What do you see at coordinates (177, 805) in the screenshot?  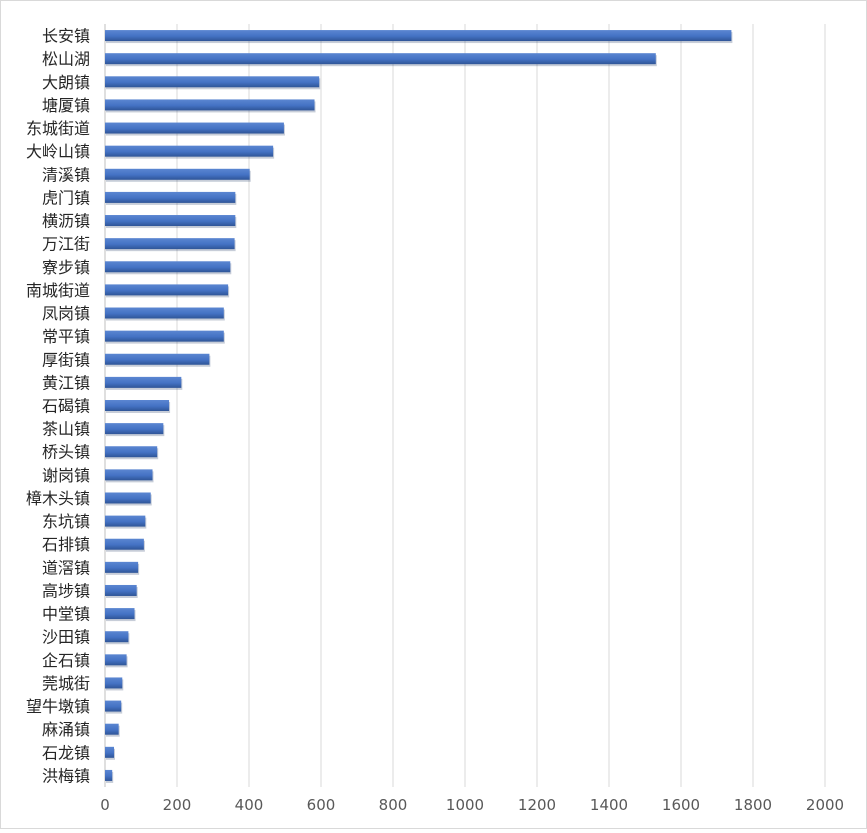 I see `x-tick-label: 200` at bounding box center [177, 805].